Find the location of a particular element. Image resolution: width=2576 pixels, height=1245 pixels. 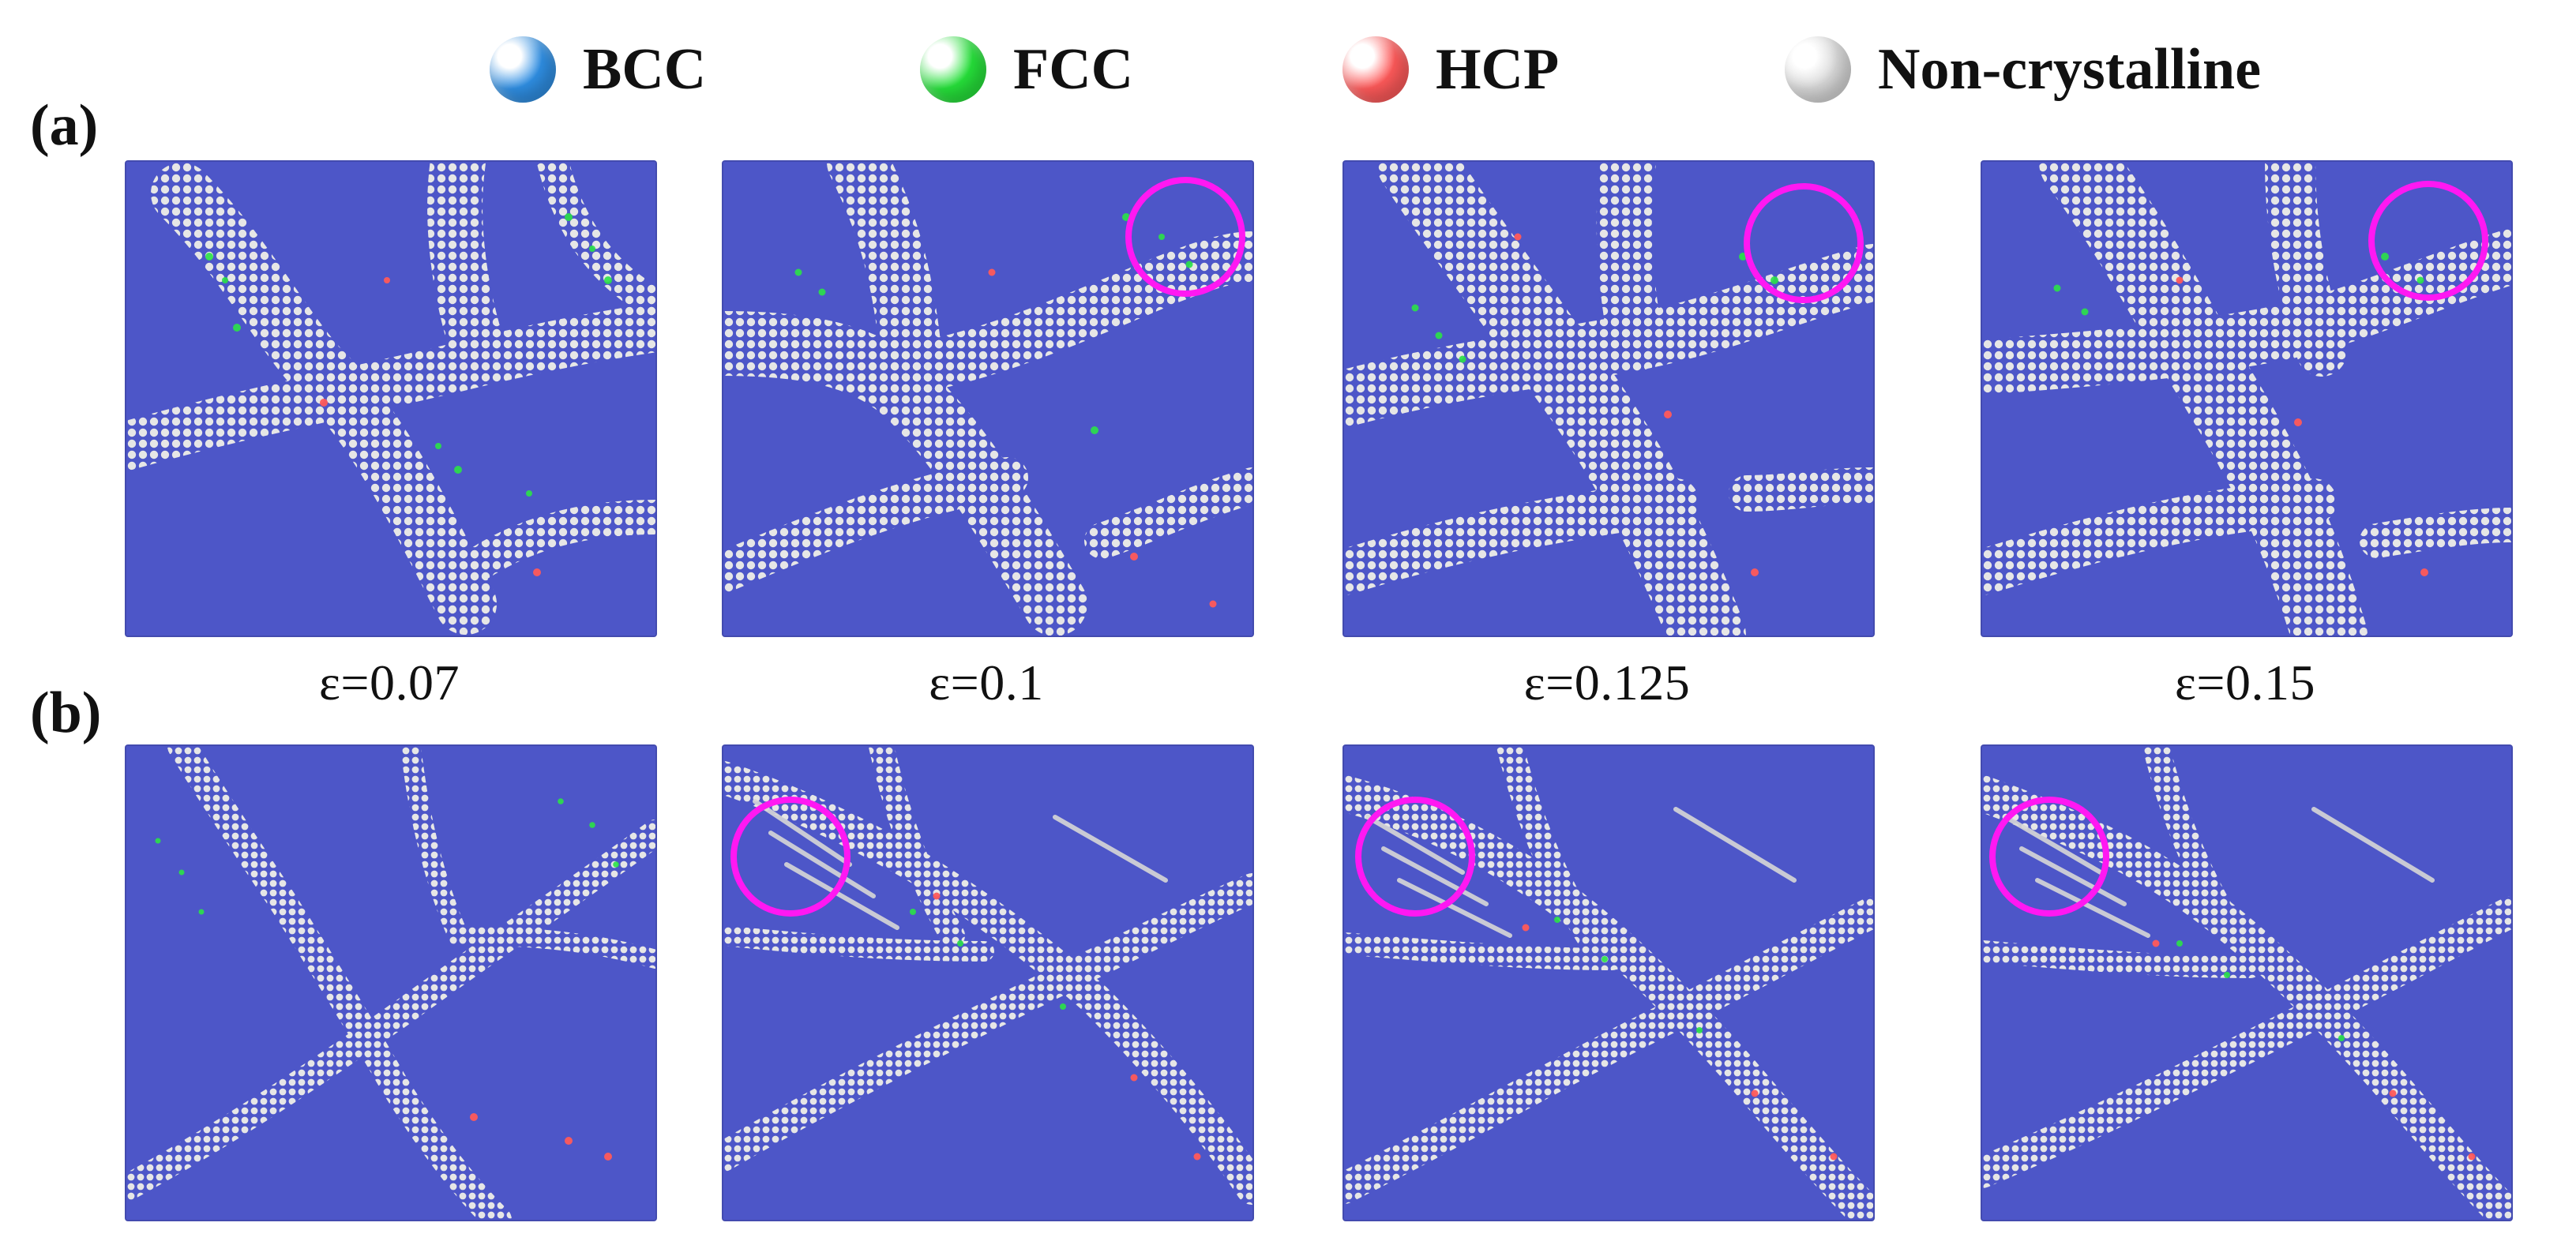

legend-item-non-crystalline: Non-crystalline is located at coordinates (2023, 69).